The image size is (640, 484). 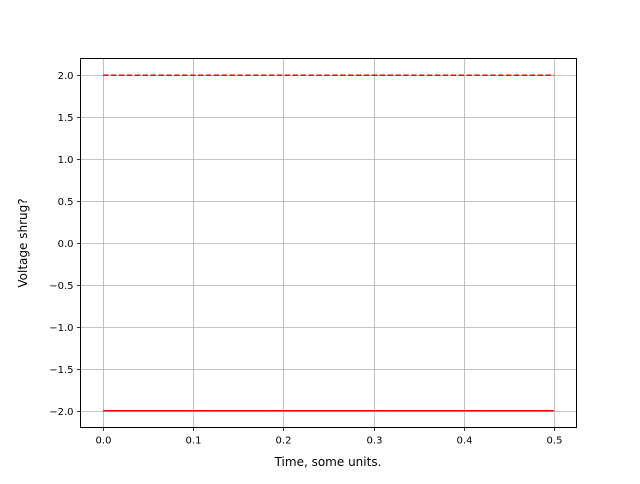 What do you see at coordinates (66, 202) in the screenshot?
I see `y-tick-label: 0.5` at bounding box center [66, 202].